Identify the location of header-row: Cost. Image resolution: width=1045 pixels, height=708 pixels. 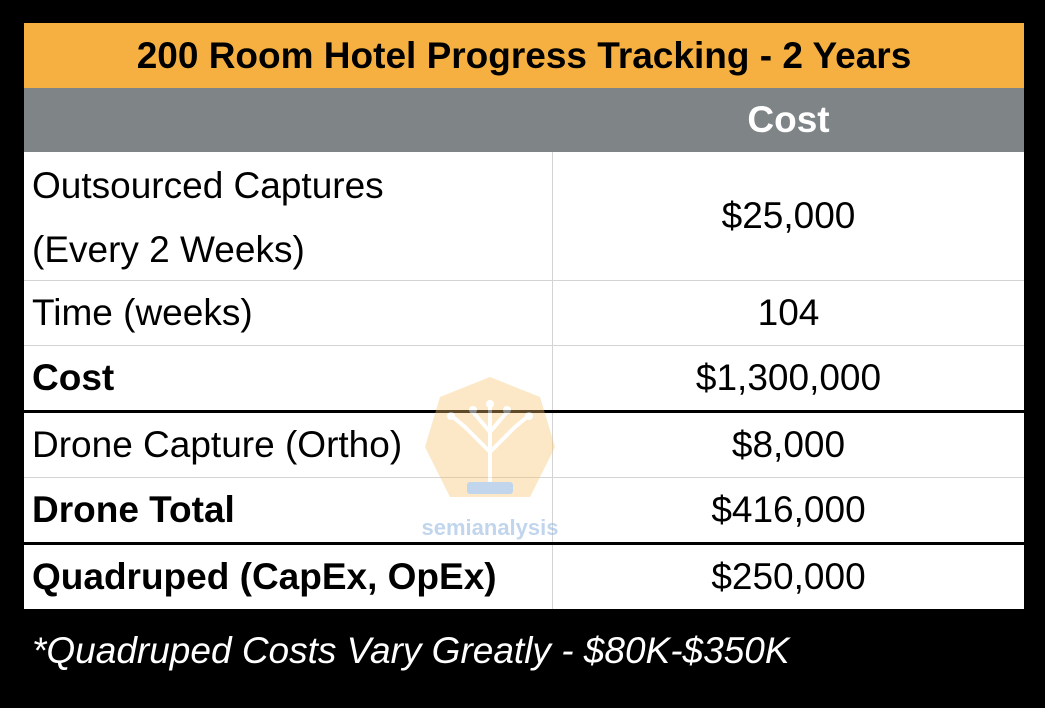
(524, 120).